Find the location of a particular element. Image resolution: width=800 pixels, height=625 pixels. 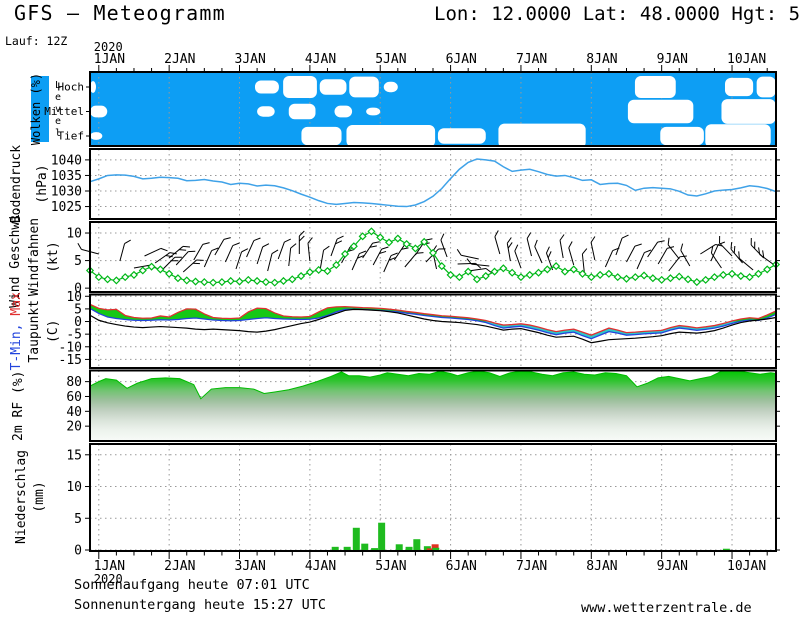

svg-text: Niederschlag is located at coordinates (21, 497).